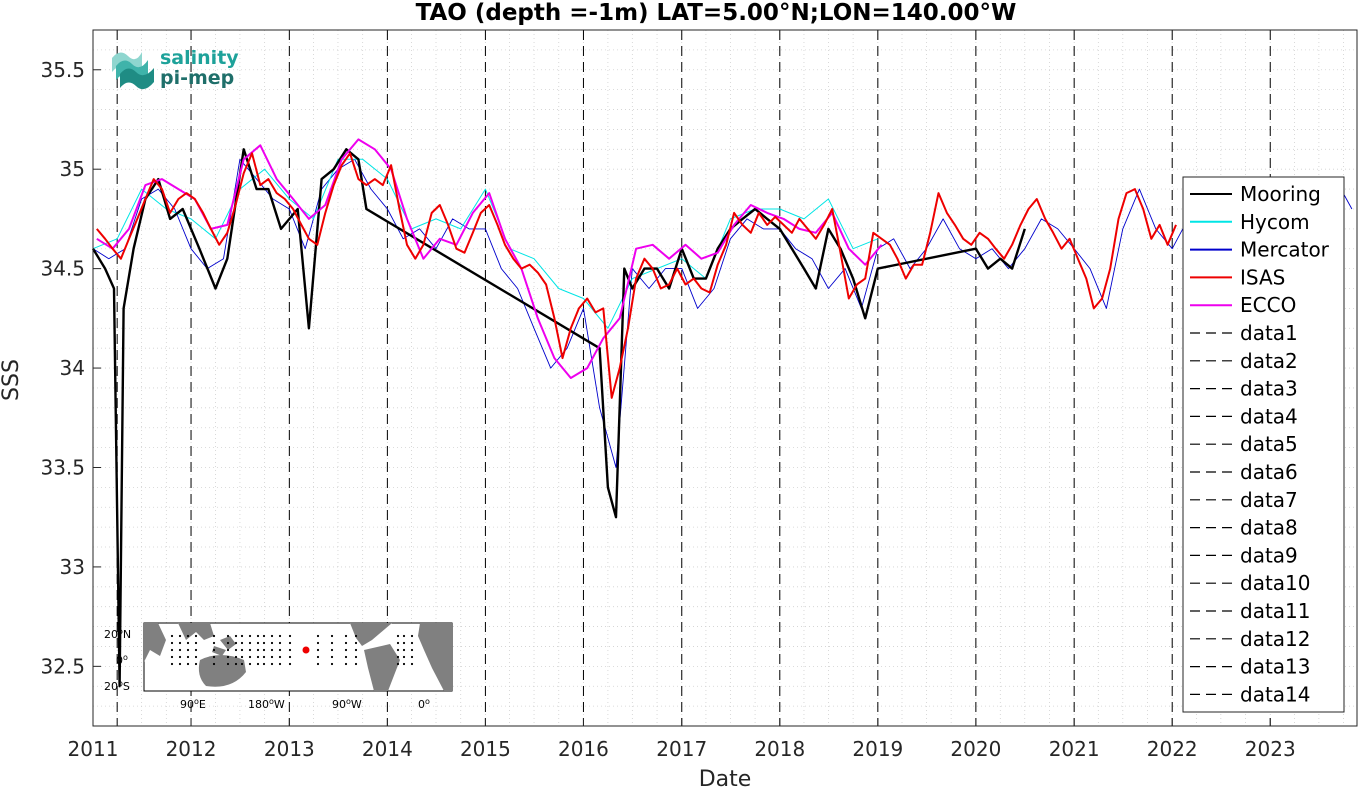 The height and width of the screenshot is (790, 1358). I want to click on y-tick-label: 34, so click(72, 368).